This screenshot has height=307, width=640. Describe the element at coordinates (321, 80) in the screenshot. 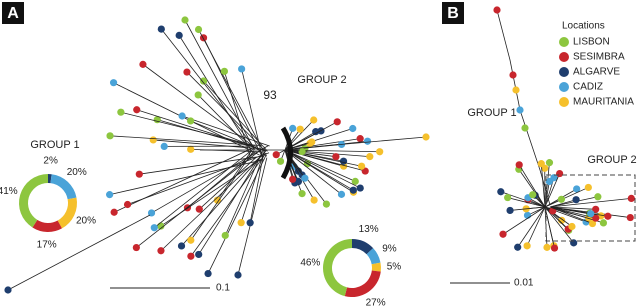

I see `group-label: GROUP 2` at that location.